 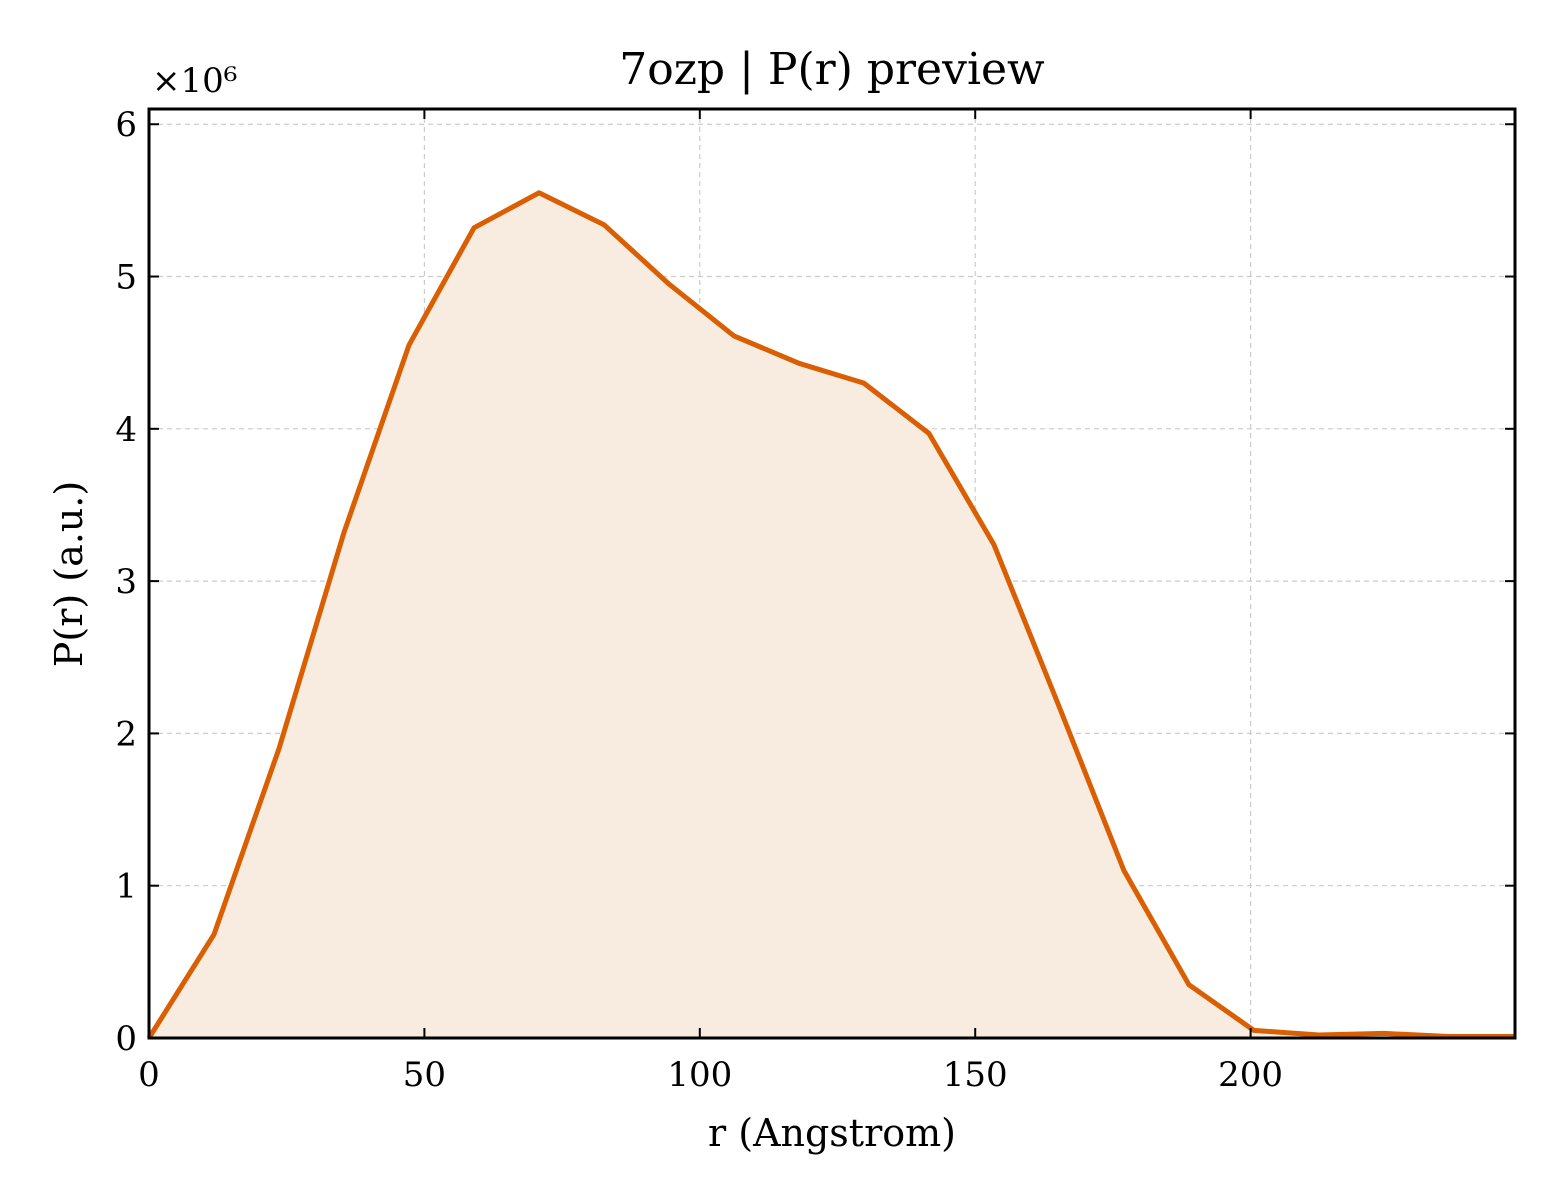 I want to click on x-tick-label: 100, so click(x=699, y=1075).